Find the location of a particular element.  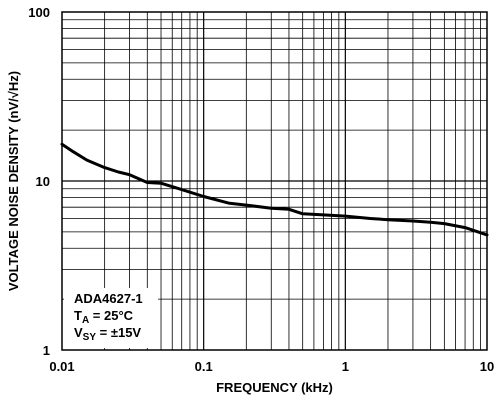

annotation-background is located at coordinates (111, 318).